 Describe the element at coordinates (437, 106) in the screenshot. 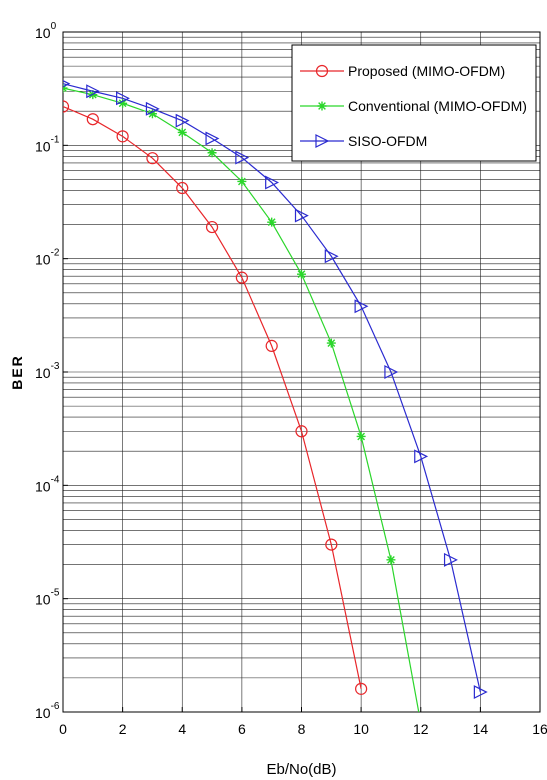

I see `legend-label: Conventional (MIMO-OFDM)` at that location.